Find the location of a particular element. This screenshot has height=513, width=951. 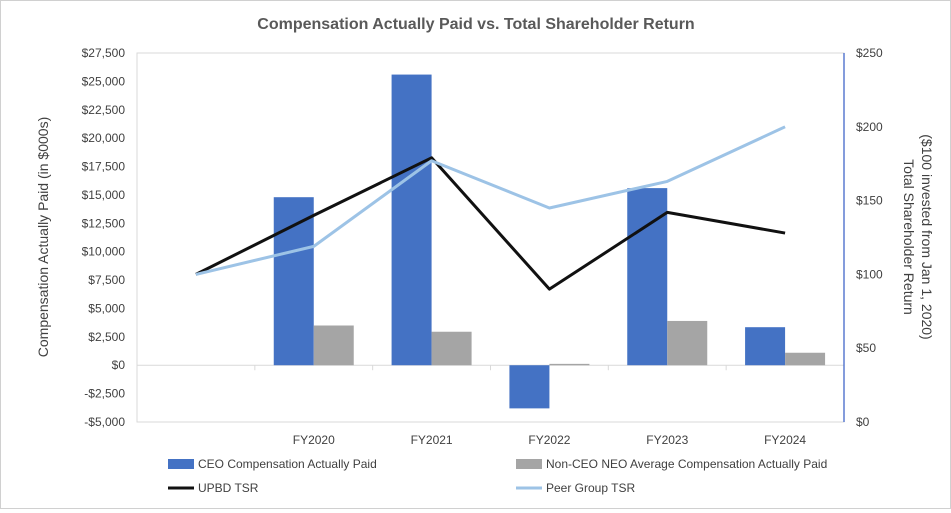

legend-ceo-swatch is located at coordinates (181, 464).